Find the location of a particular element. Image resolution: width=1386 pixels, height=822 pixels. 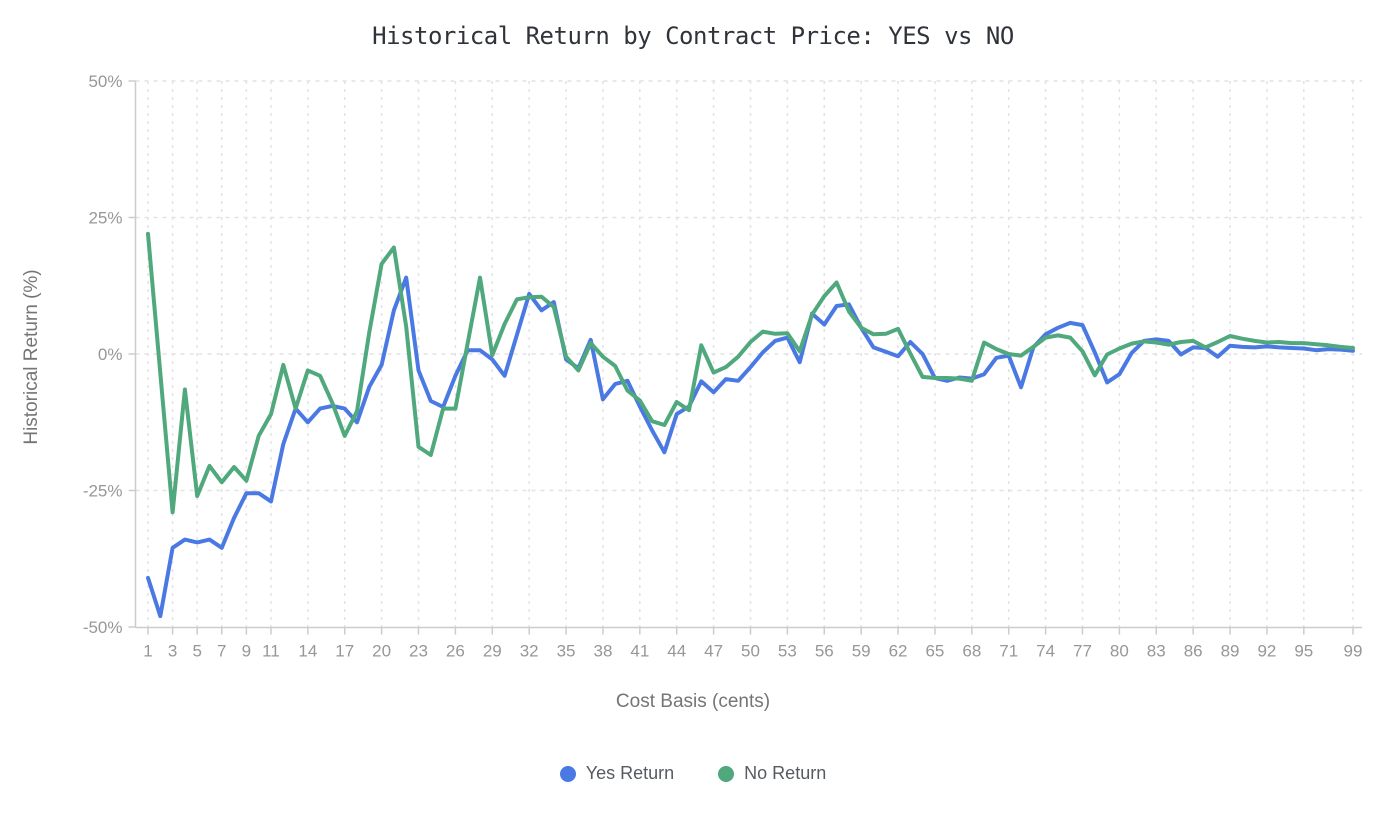

x-tick-label: 71 is located at coordinates (1008, 651).